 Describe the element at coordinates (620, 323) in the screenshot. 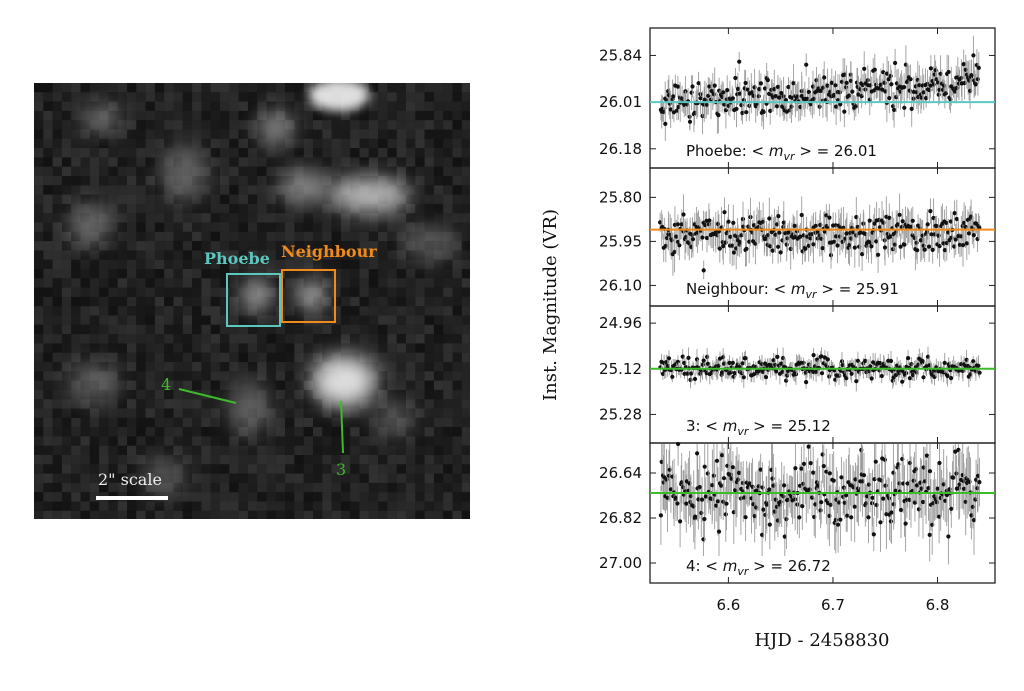

I see `y-tick-label: 24.96` at that location.